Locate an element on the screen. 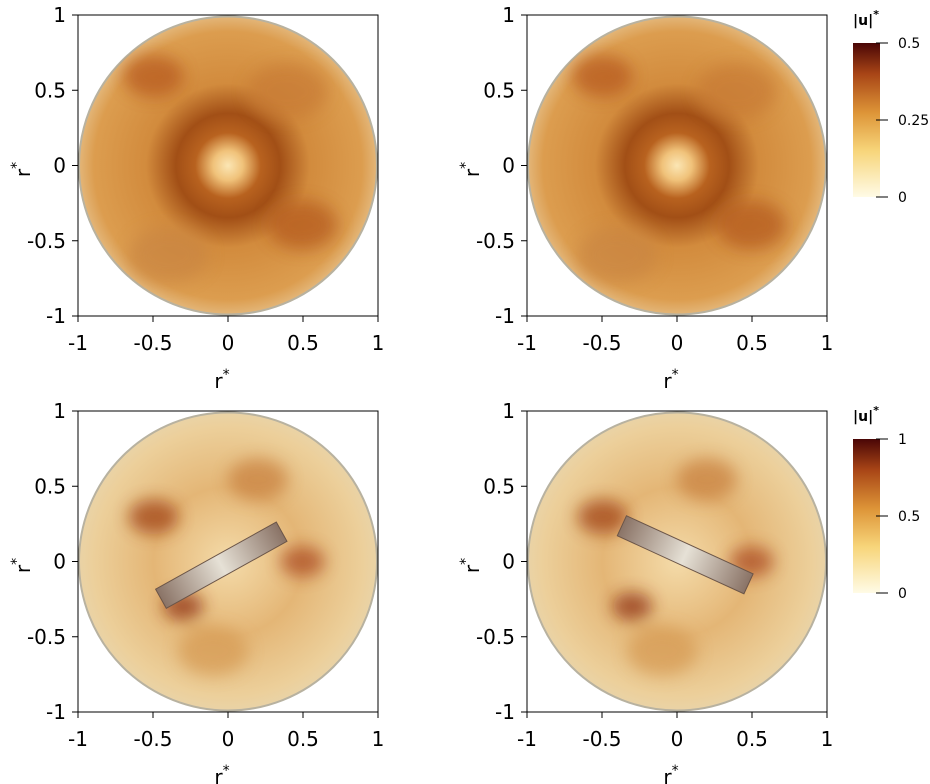 The image size is (930, 784). colorbar-tick-label: 0.25 is located at coordinates (913, 121).